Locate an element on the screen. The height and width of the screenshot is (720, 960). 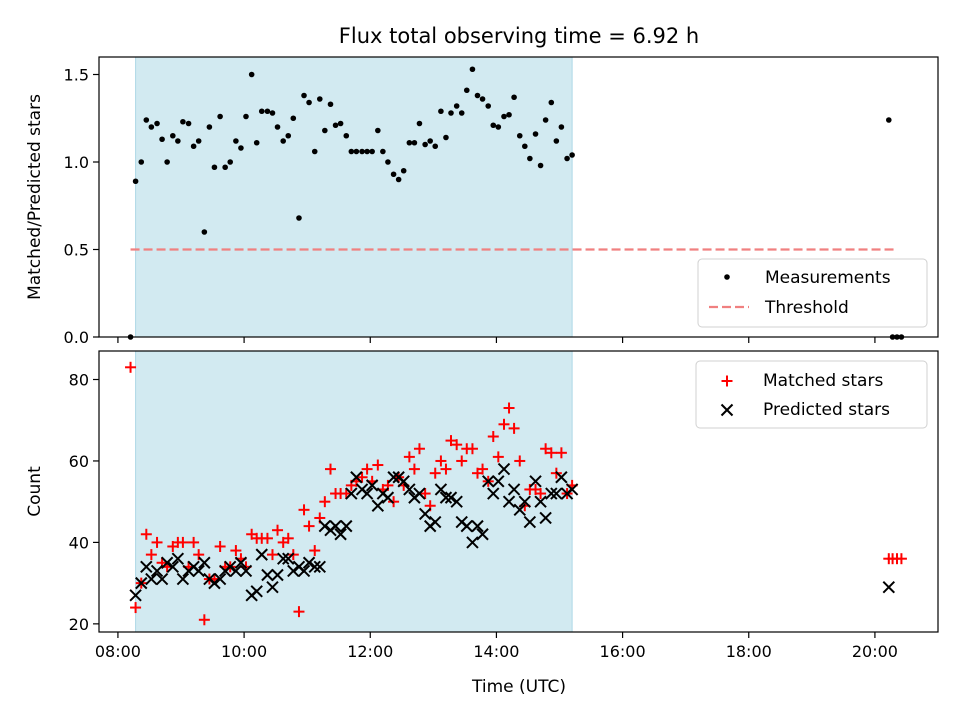
legend: Matched stars Predicted stars is located at coordinates (811, 394).